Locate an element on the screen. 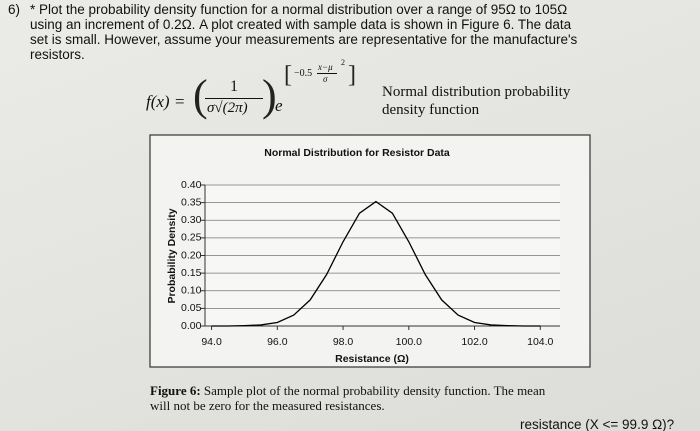 The image size is (700, 431). x-tick-label: 96.0 is located at coordinates (277, 342).